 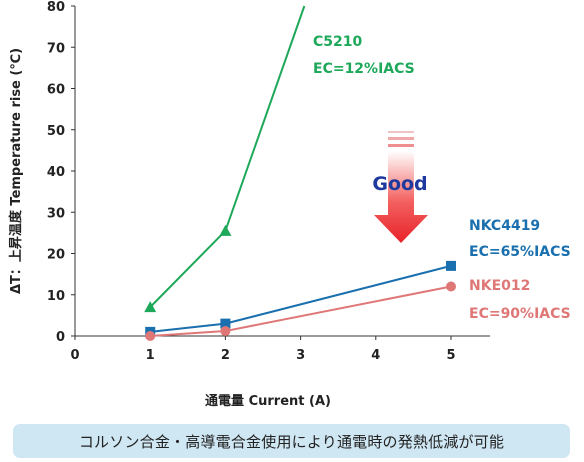 I want to click on good-arrow-body, so click(x=401, y=197).